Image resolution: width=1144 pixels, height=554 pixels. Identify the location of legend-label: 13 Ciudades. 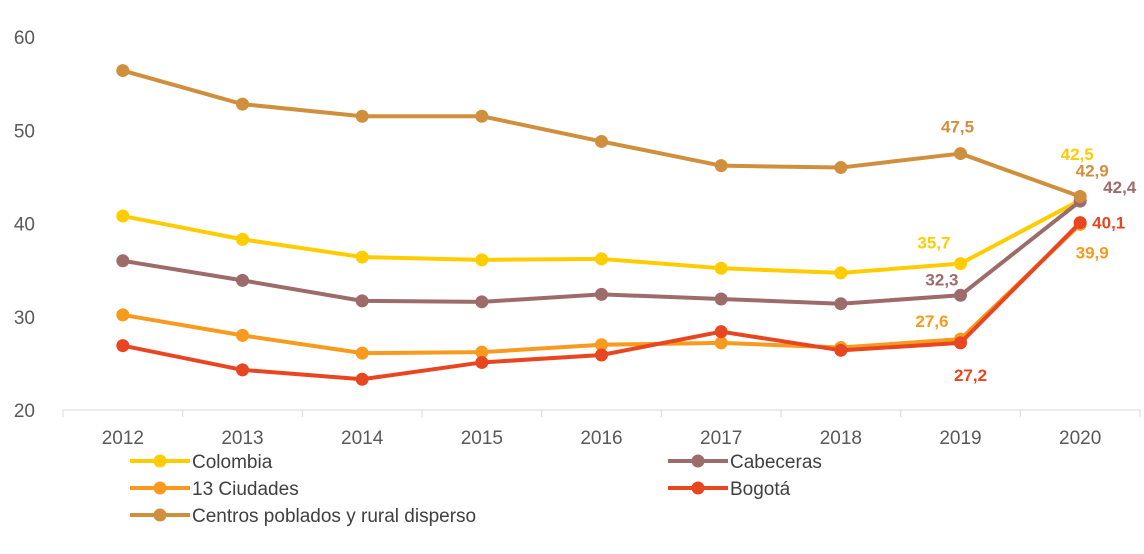
(245, 489).